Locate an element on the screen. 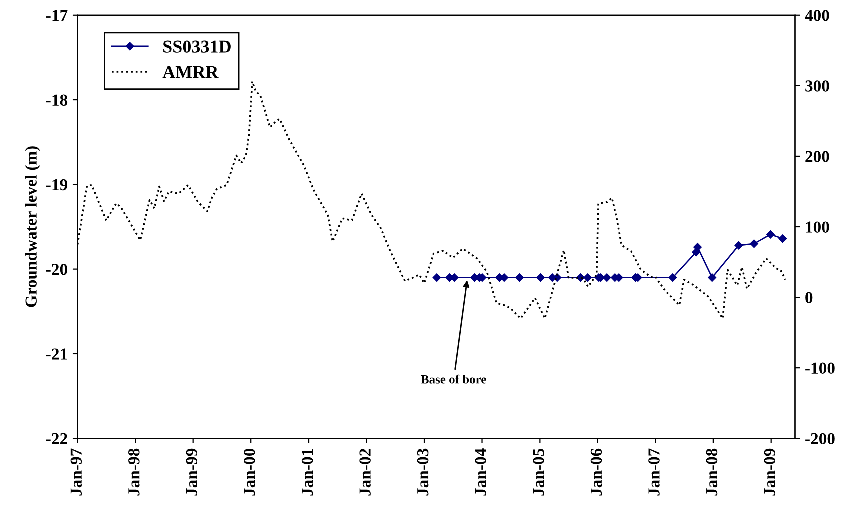 The width and height of the screenshot is (846, 513). x-tick-label: Jan-05 is located at coordinates (538, 472).